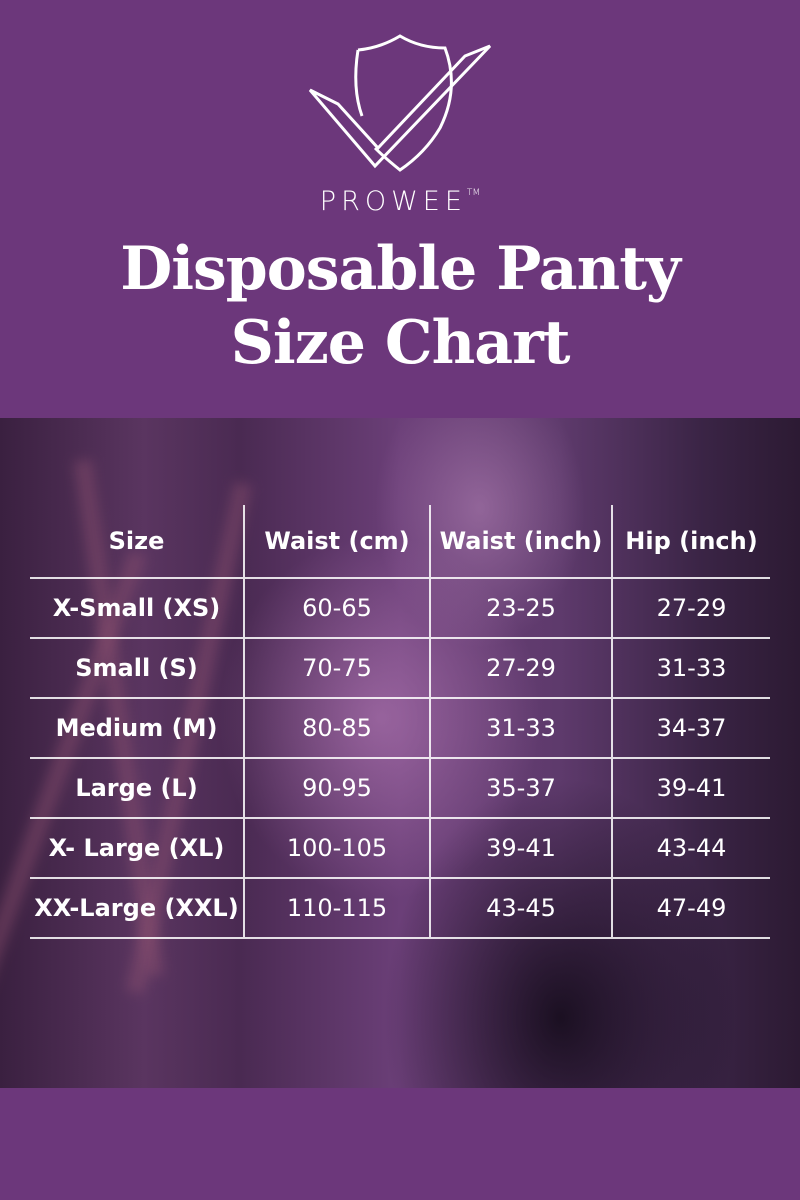 The height and width of the screenshot is (1200, 800). I want to click on table-row: Small (S) 70-75 27-29 31-33, so click(400, 667).